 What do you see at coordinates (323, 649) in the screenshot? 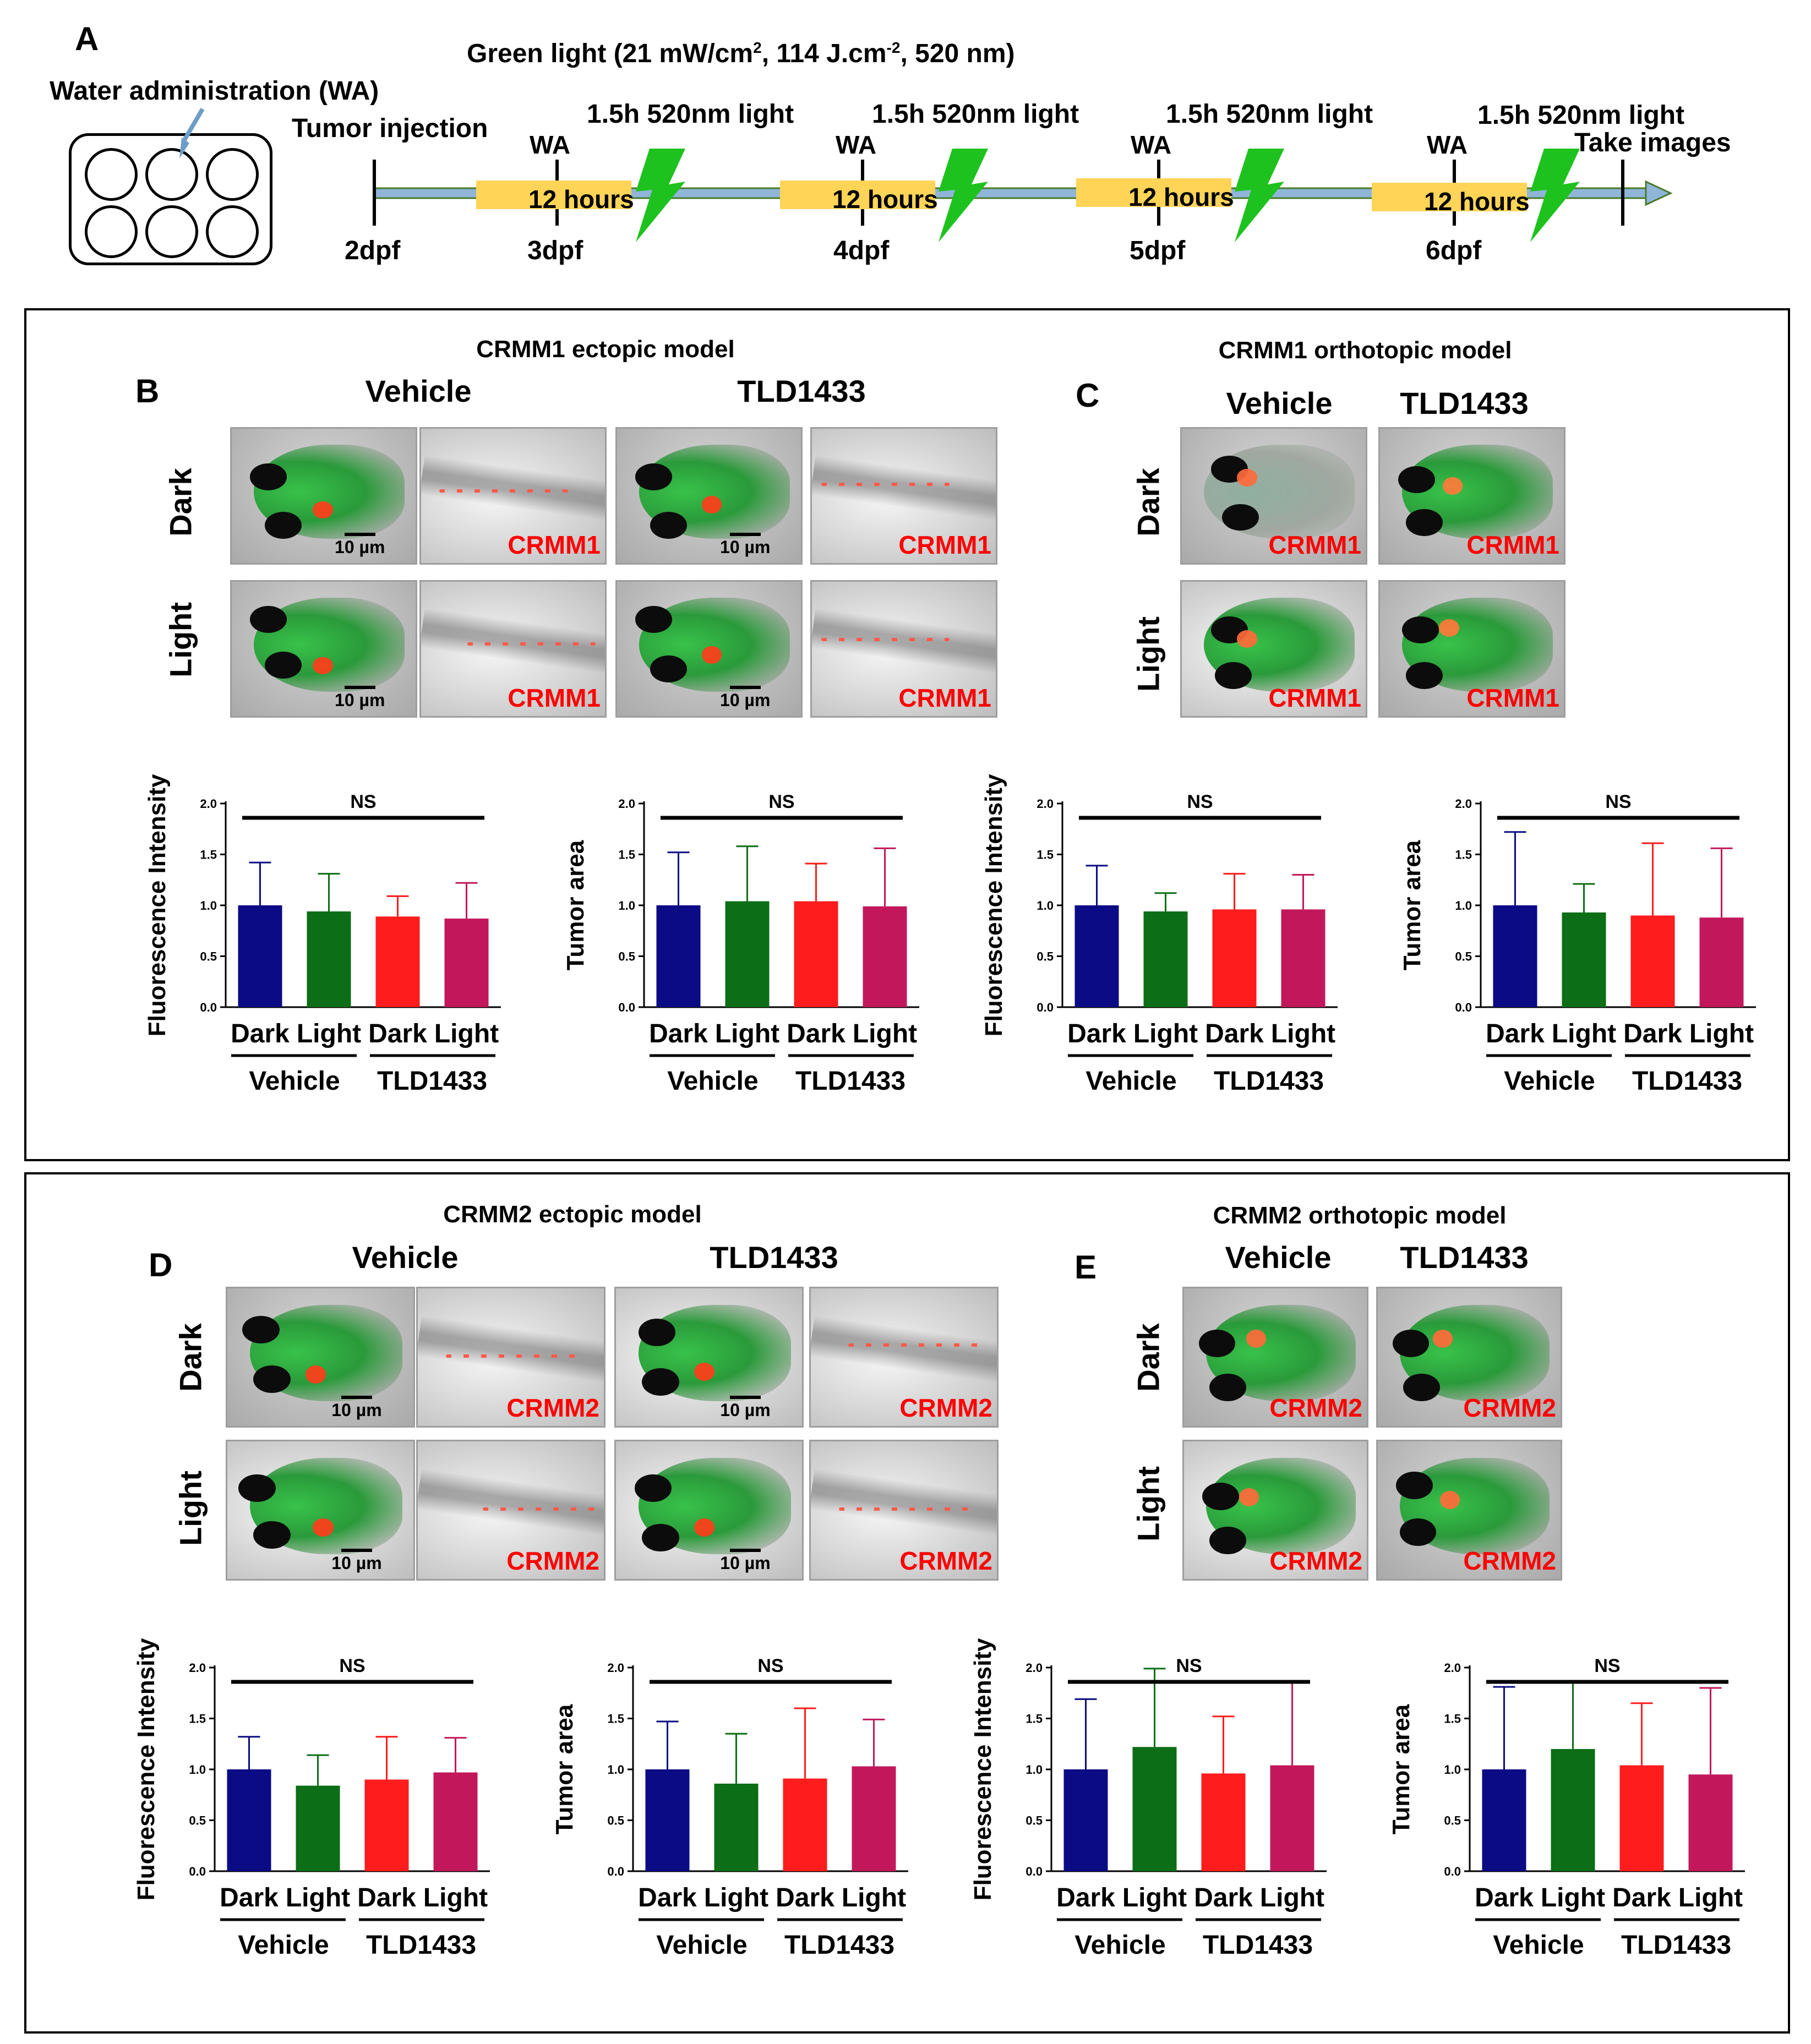
I see `micrograph-b-vehicle-light-head: 10 µm` at bounding box center [323, 649].